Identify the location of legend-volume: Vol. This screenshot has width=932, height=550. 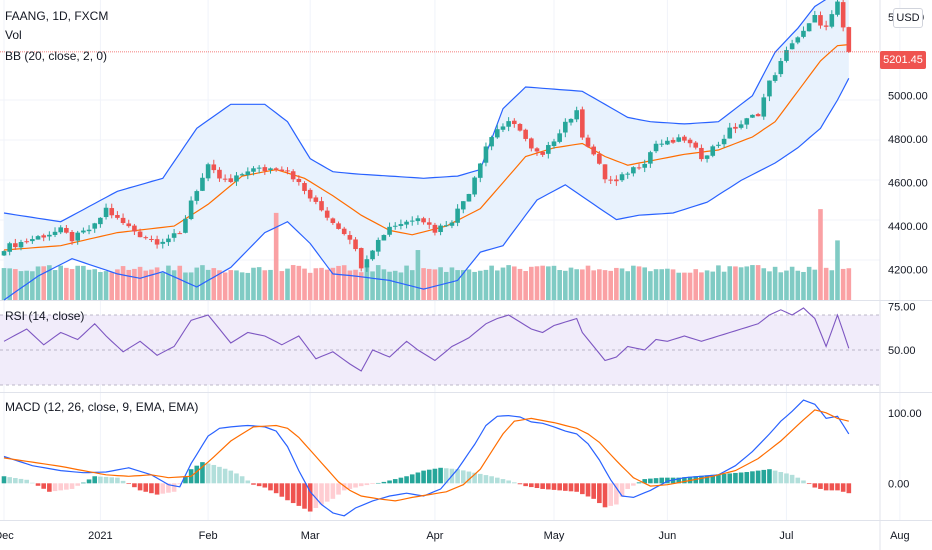
(13, 35).